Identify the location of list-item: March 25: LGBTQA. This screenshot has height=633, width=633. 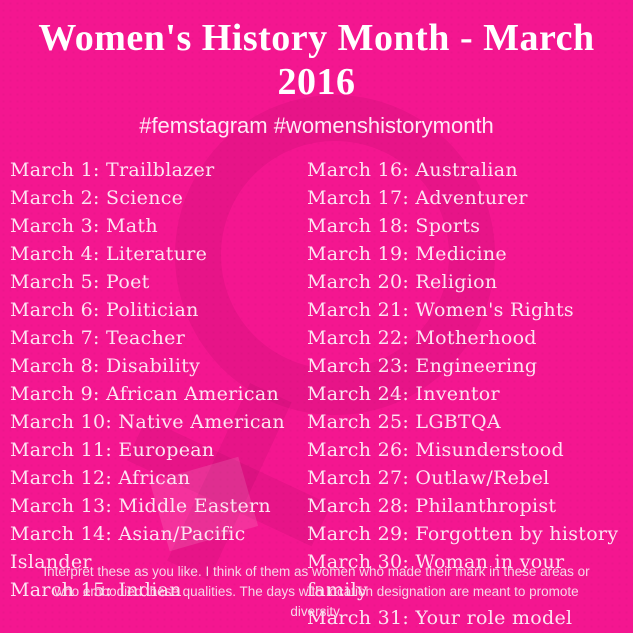
(404, 422).